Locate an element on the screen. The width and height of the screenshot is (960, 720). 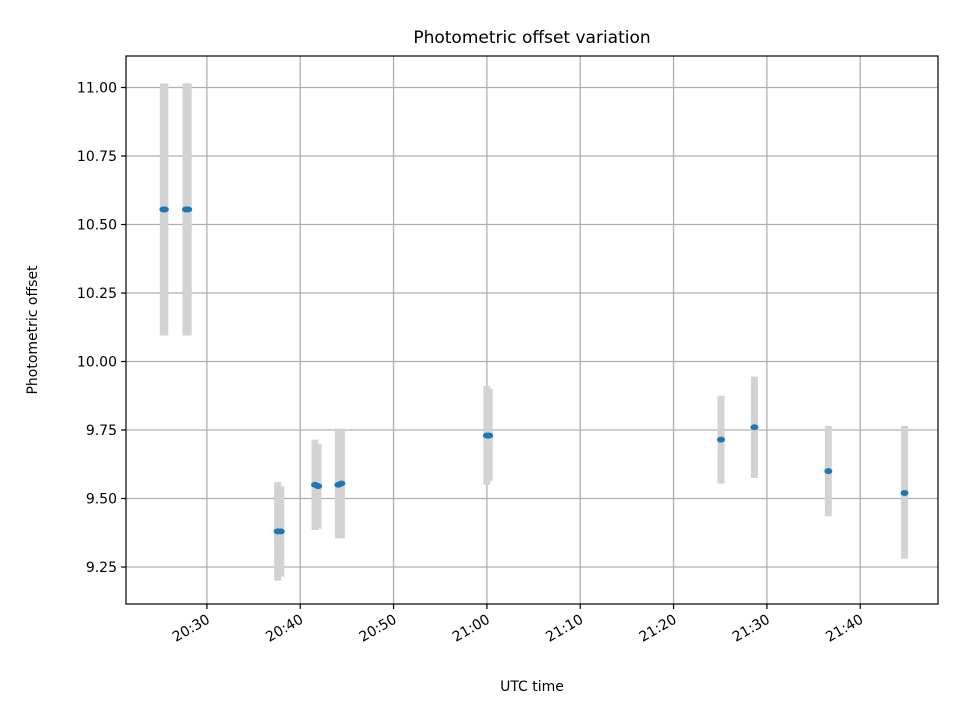
y-tick-label: 10.25 is located at coordinates (97, 294).